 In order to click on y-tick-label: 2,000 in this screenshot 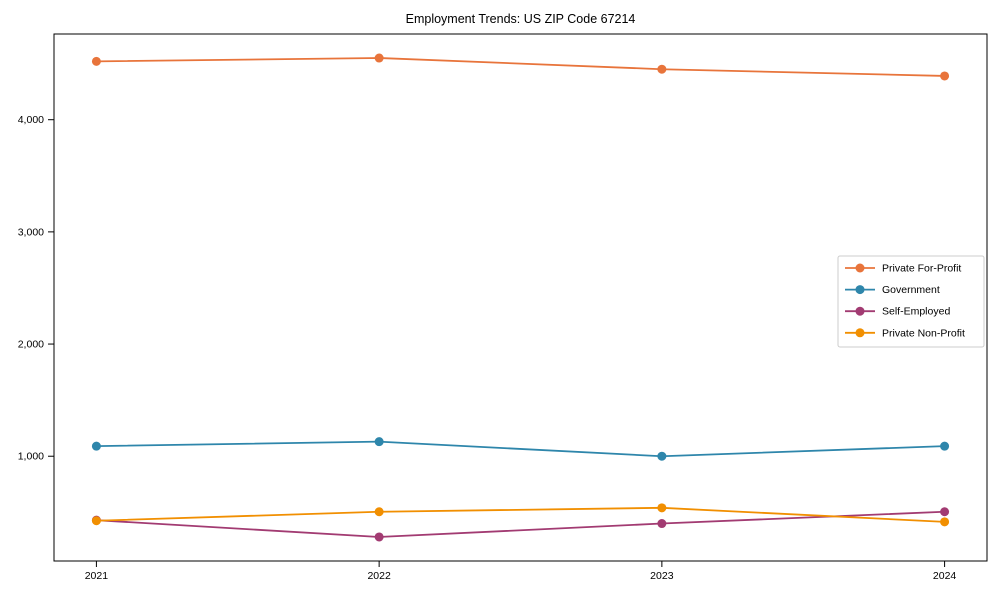, I will do `click(31, 345)`.